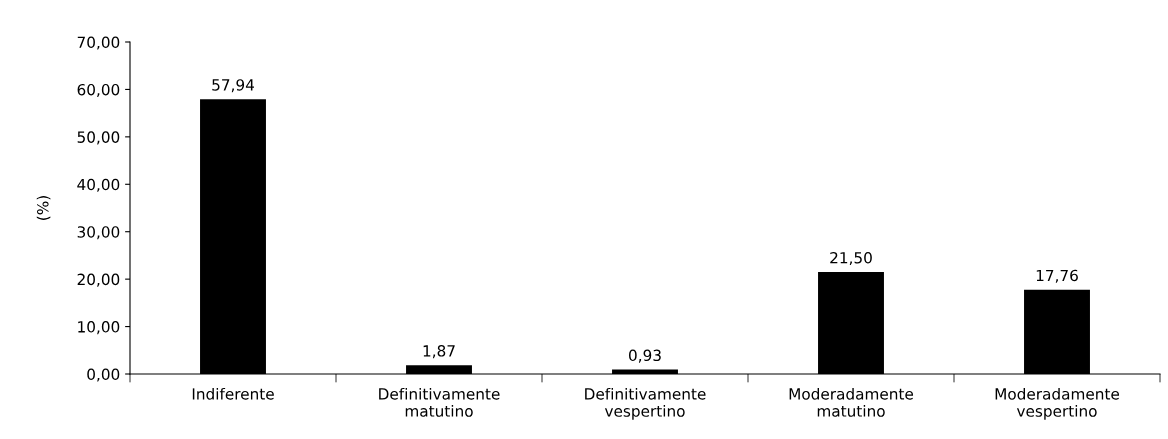 This screenshot has height=439, width=1168. What do you see at coordinates (103, 375) in the screenshot?
I see `y-tick-label: 0,00` at bounding box center [103, 375].